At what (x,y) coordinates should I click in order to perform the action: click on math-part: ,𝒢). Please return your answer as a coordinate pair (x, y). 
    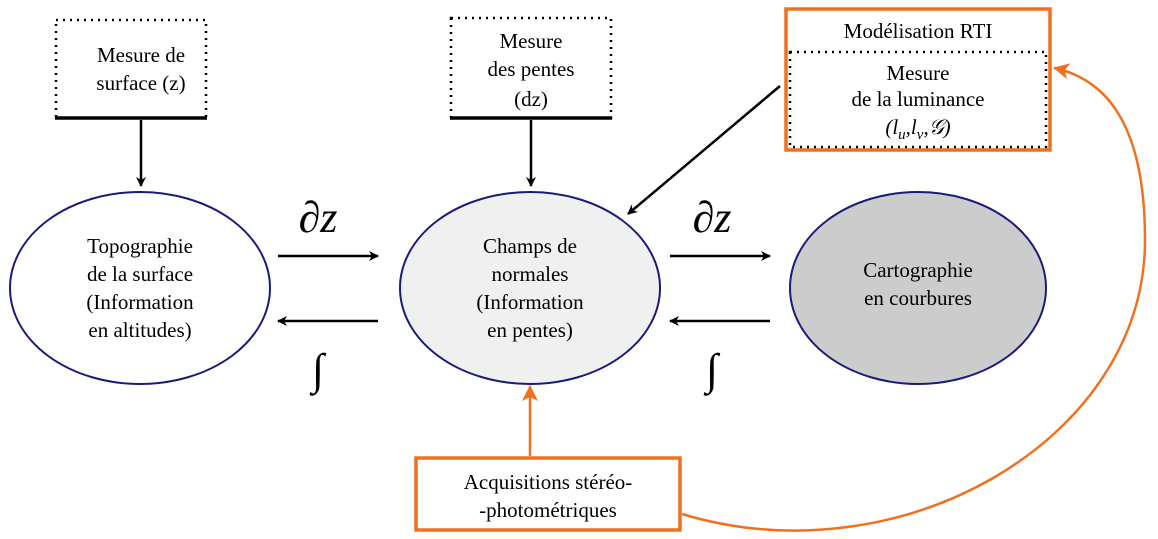
    Looking at the image, I should click on (936, 127).